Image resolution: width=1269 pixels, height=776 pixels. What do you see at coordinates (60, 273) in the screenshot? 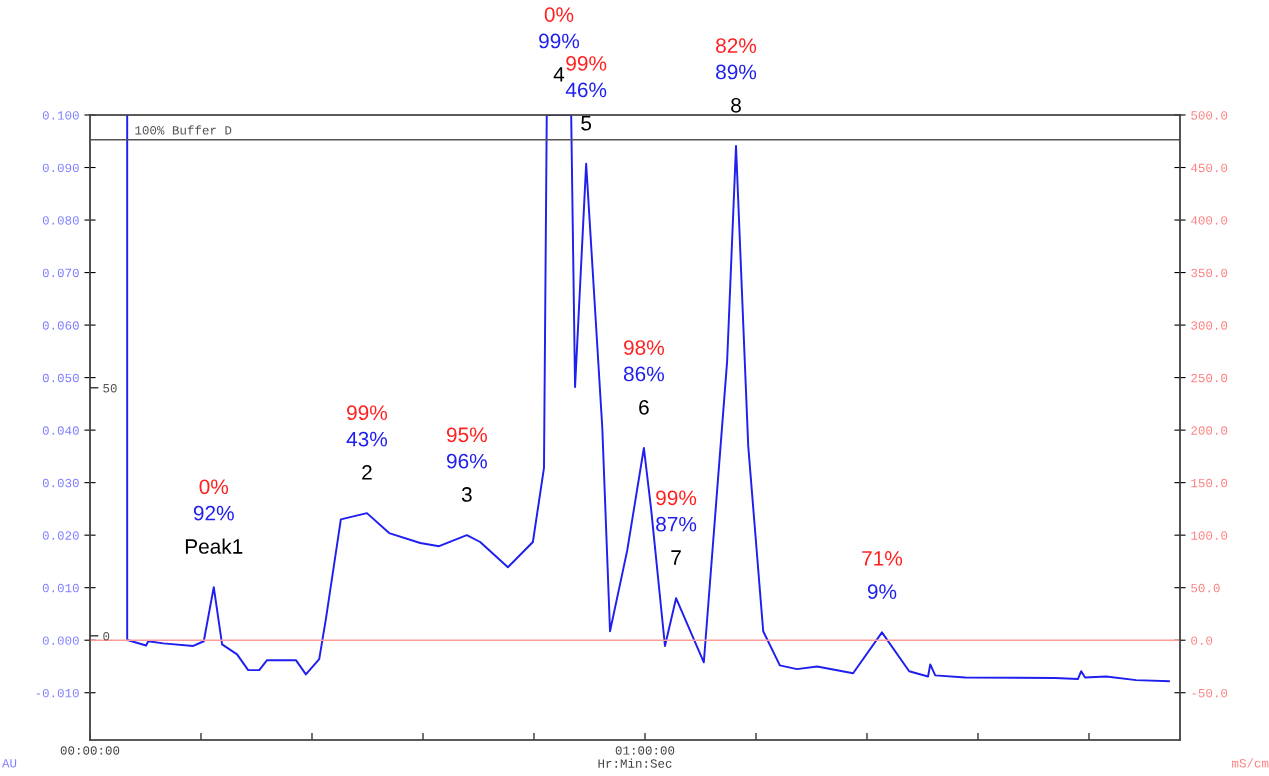
I see `y-tick-label: 0.070` at bounding box center [60, 273].